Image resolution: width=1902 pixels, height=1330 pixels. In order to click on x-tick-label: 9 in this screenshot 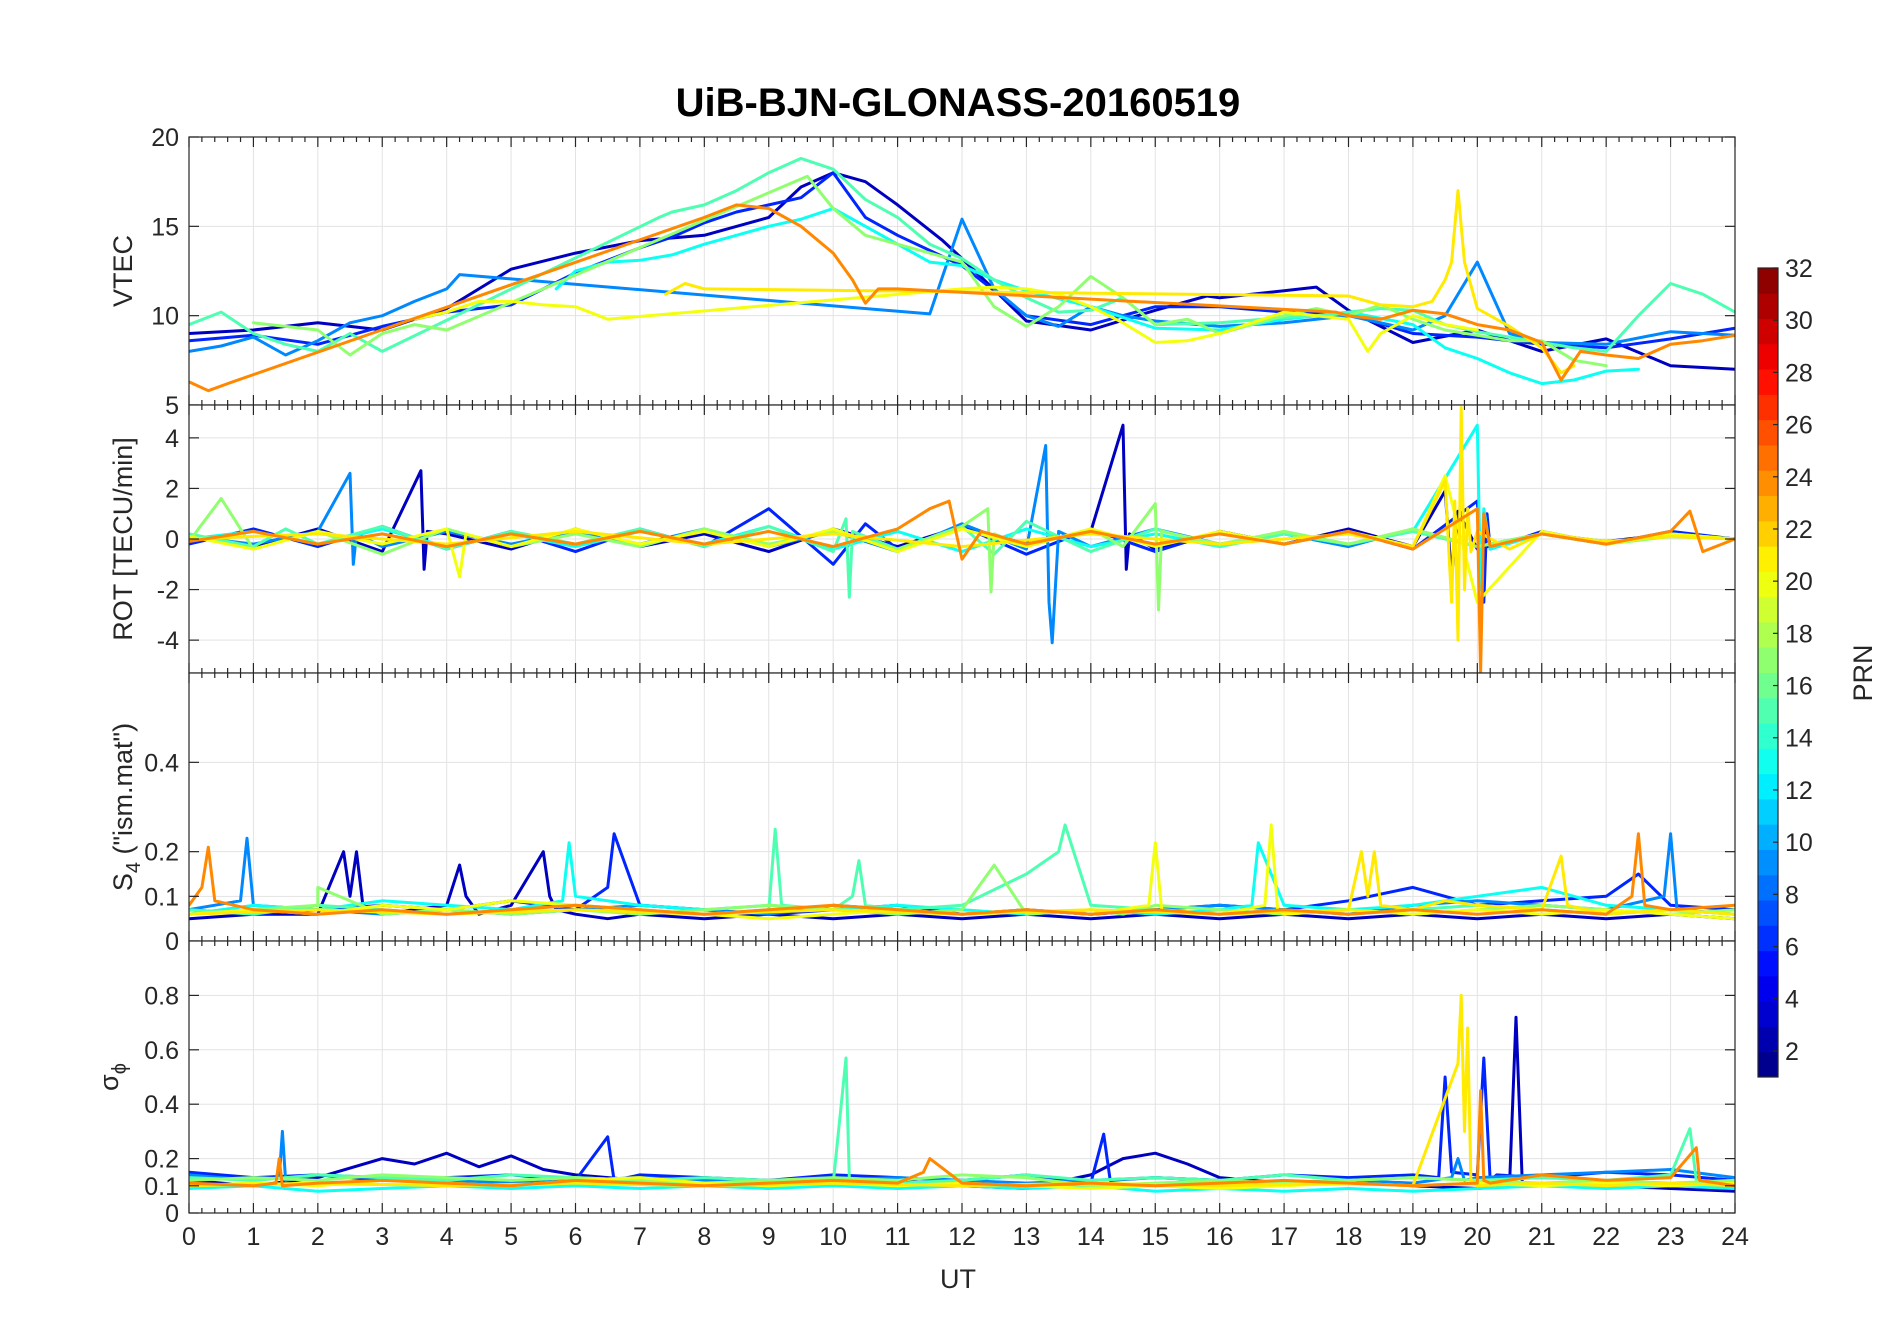, I will do `click(769, 1237)`.